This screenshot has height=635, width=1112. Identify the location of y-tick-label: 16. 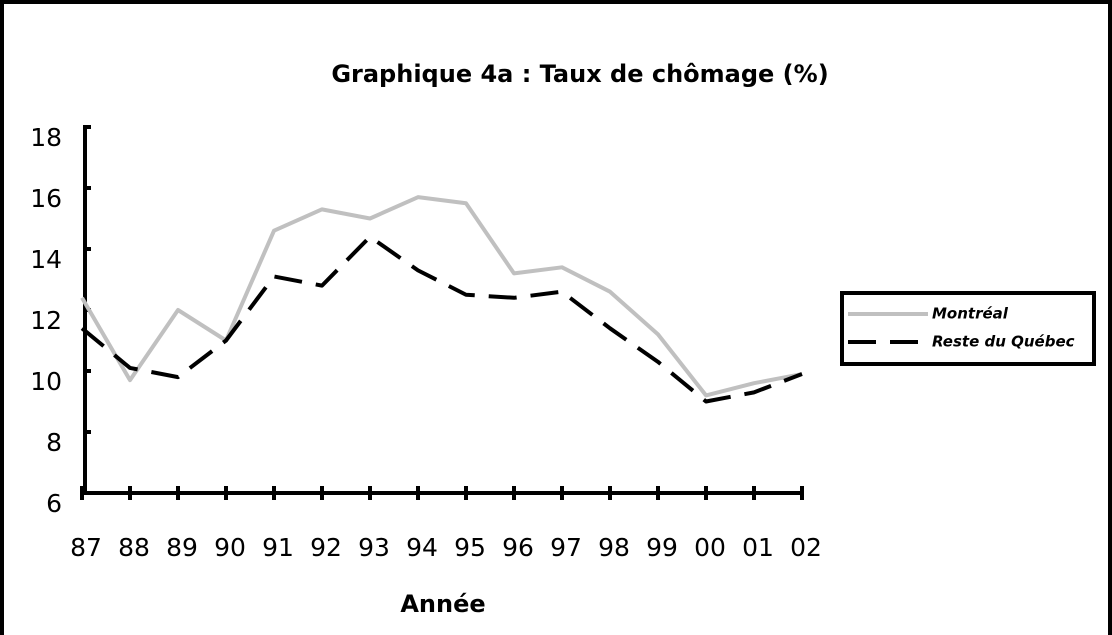
(46, 198).